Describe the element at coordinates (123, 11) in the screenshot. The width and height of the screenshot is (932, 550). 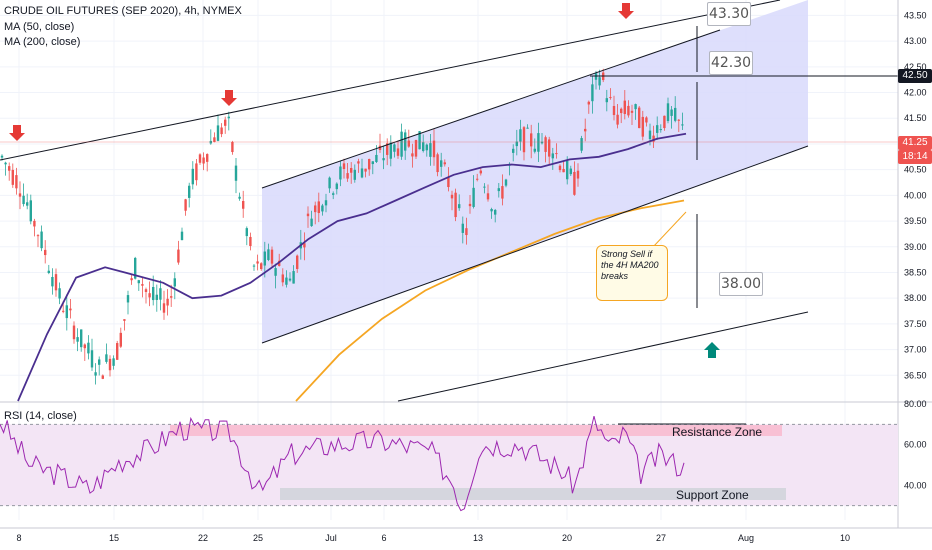
I see `chart-title: CRUDE OIL FUTURES (SEP 2020), 4h, NYMEX` at that location.